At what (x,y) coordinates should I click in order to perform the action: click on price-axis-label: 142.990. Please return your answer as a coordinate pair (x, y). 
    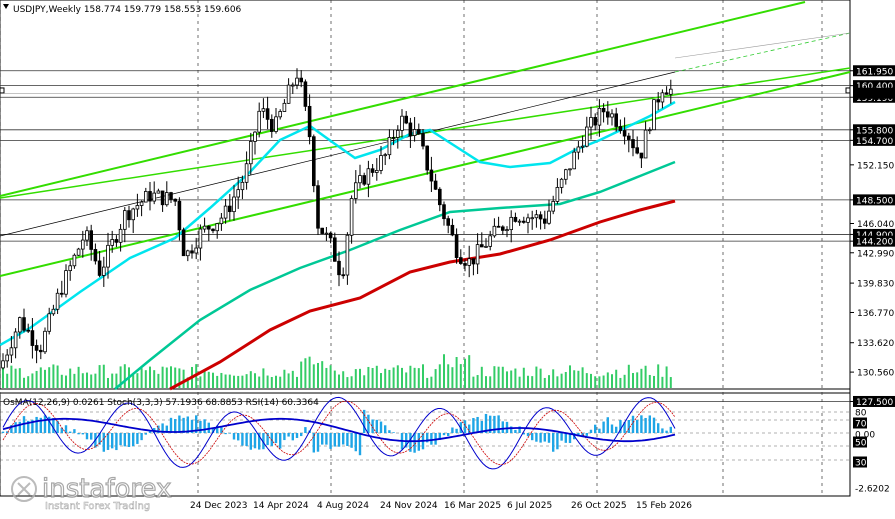
    Looking at the image, I should click on (875, 254).